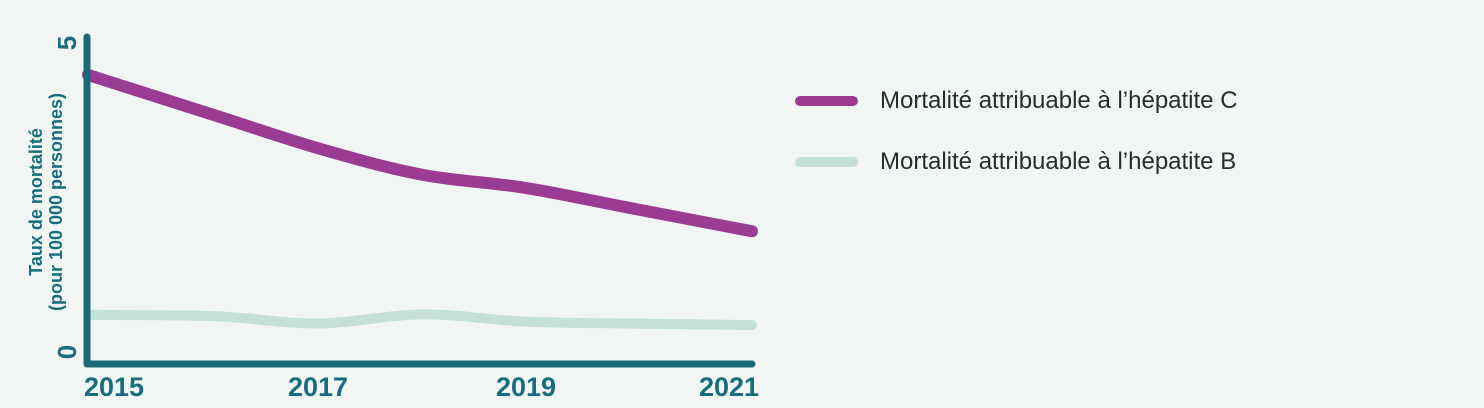 This screenshot has height=408, width=1484. I want to click on y-tick-0: 0, so click(67, 352).